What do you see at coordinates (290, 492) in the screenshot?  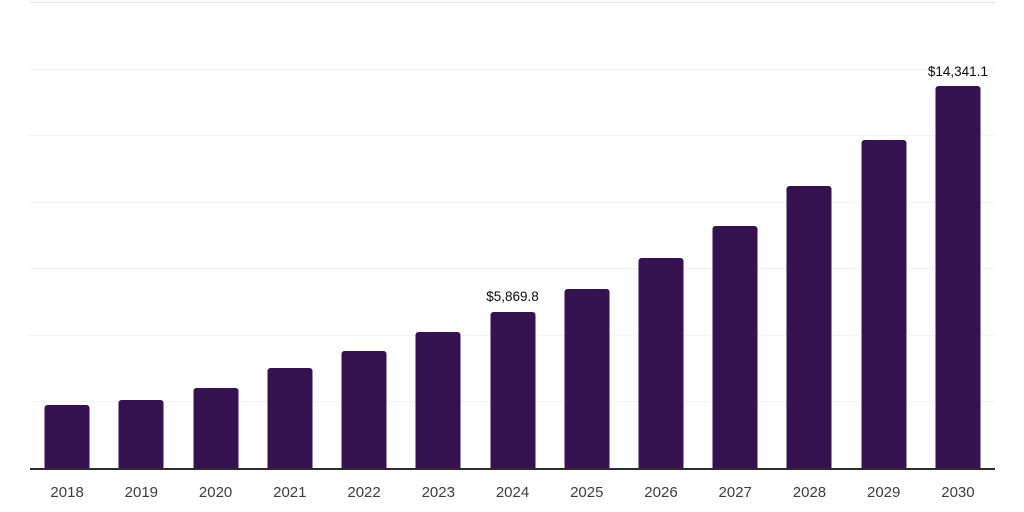 I see `x-tick-label: 2021` at bounding box center [290, 492].